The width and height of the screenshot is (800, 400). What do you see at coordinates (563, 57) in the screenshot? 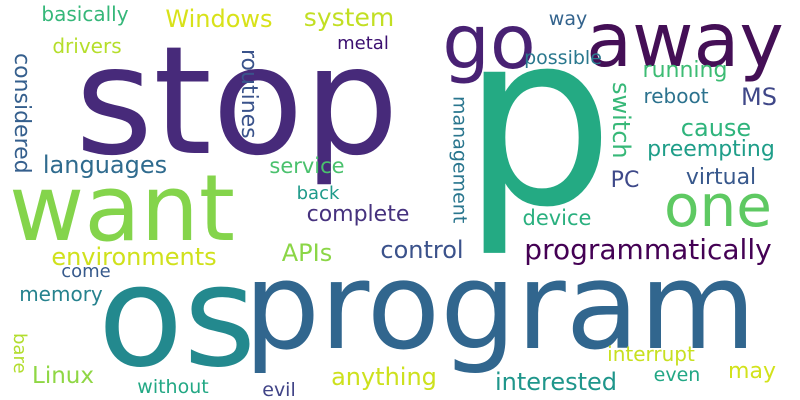
I see `cloud-word: possible` at bounding box center [563, 57].